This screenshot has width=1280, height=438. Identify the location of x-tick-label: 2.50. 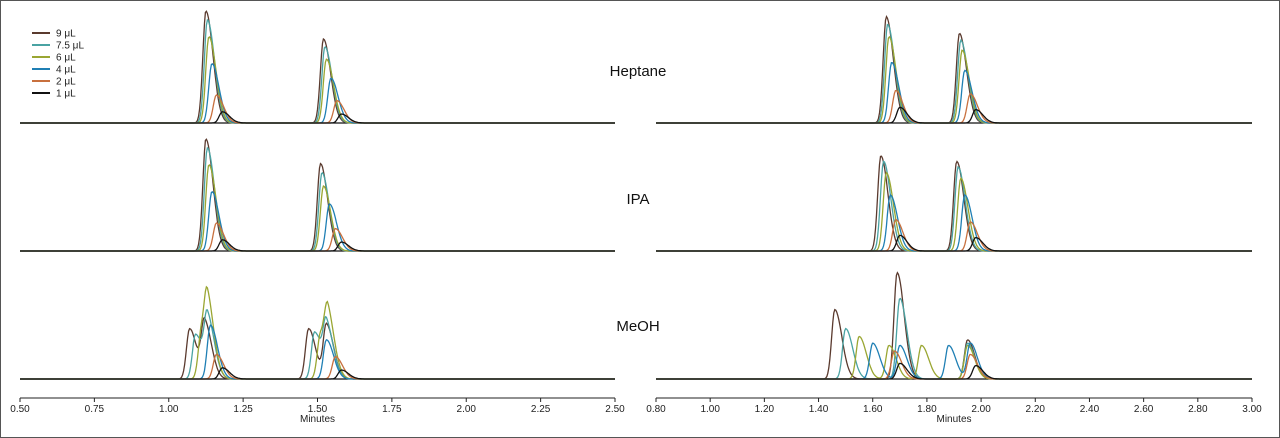
(615, 409).